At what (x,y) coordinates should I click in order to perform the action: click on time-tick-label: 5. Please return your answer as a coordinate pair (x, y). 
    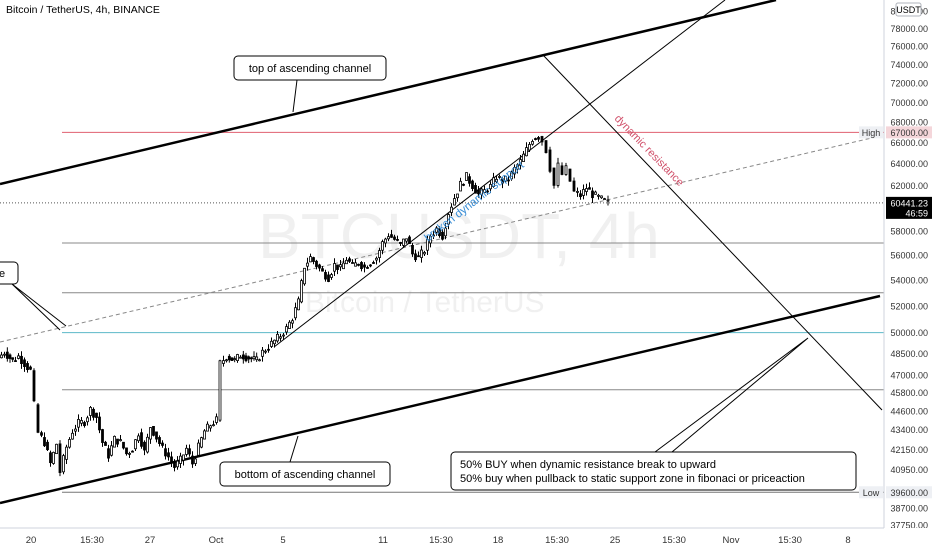
    Looking at the image, I should click on (282, 540).